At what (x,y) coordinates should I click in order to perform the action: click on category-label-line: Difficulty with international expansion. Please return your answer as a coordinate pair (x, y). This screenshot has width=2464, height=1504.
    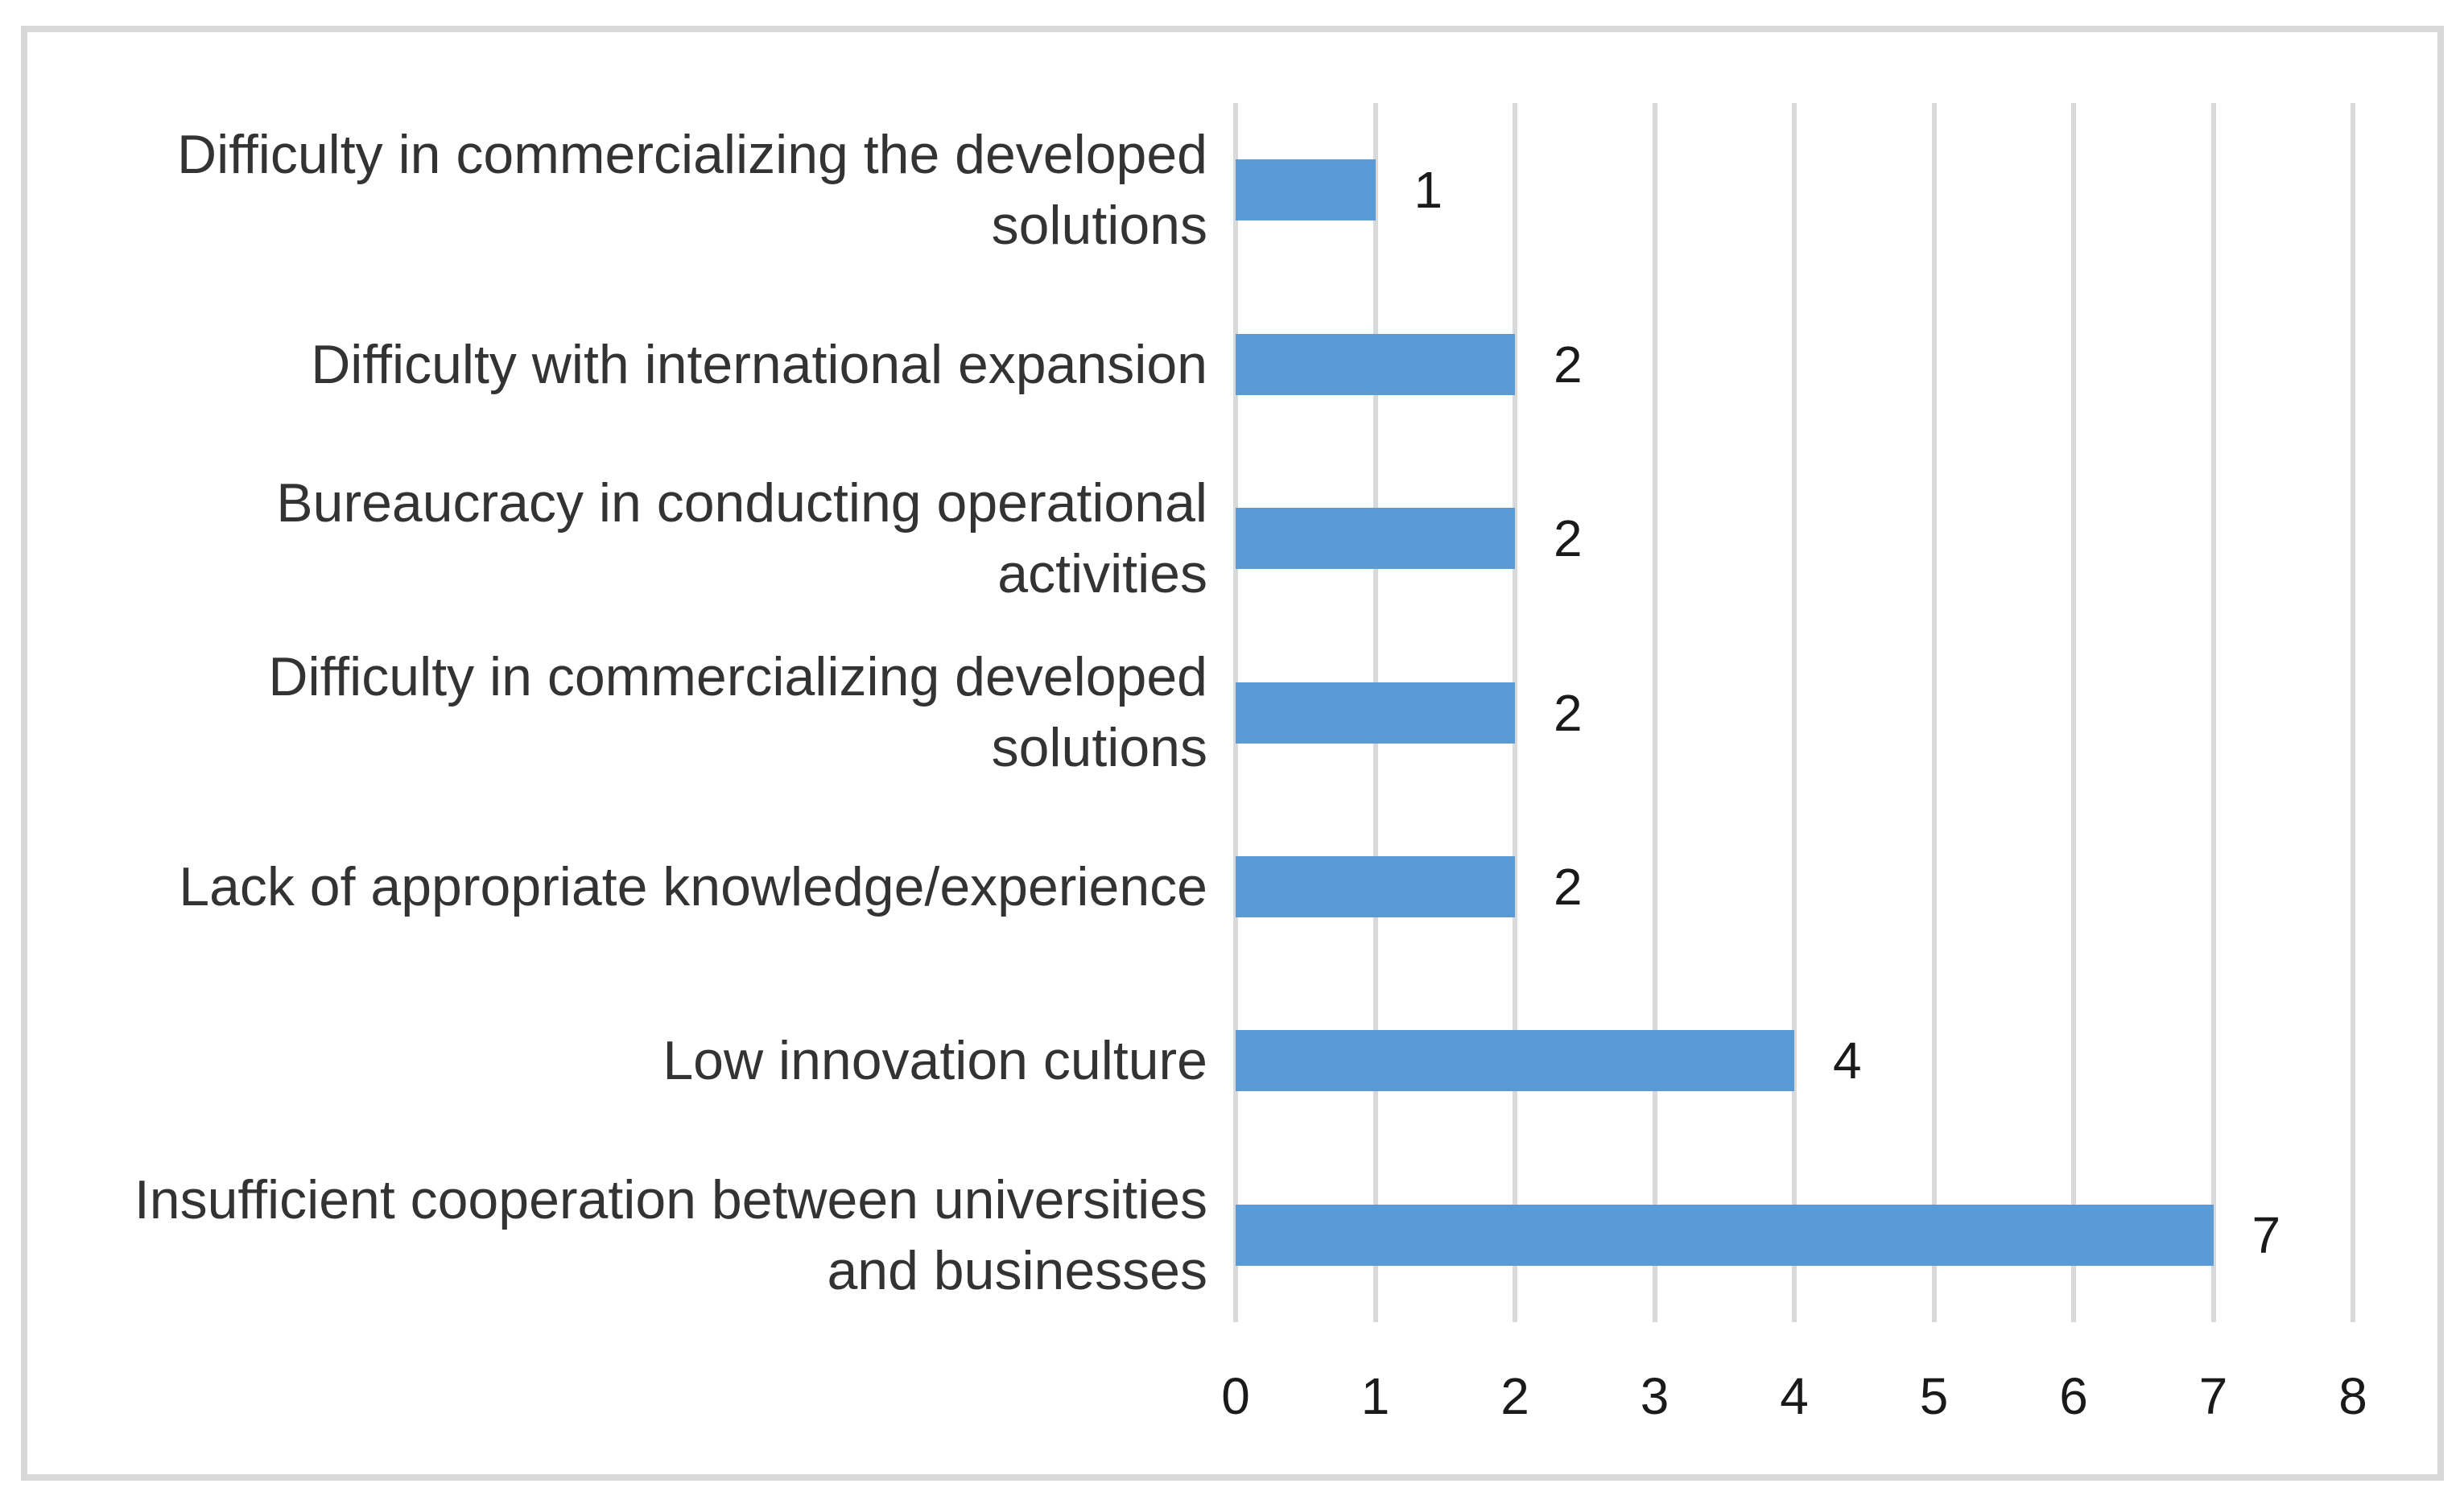
    Looking at the image, I should click on (759, 364).